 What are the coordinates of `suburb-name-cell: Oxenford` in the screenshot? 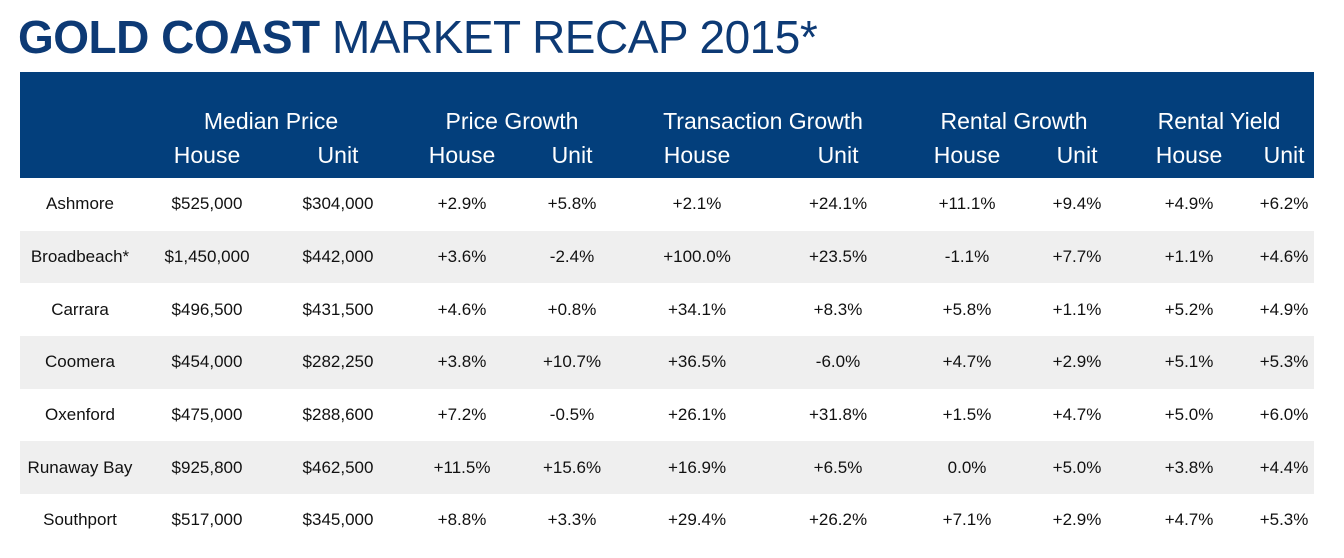 It's located at (80, 415).